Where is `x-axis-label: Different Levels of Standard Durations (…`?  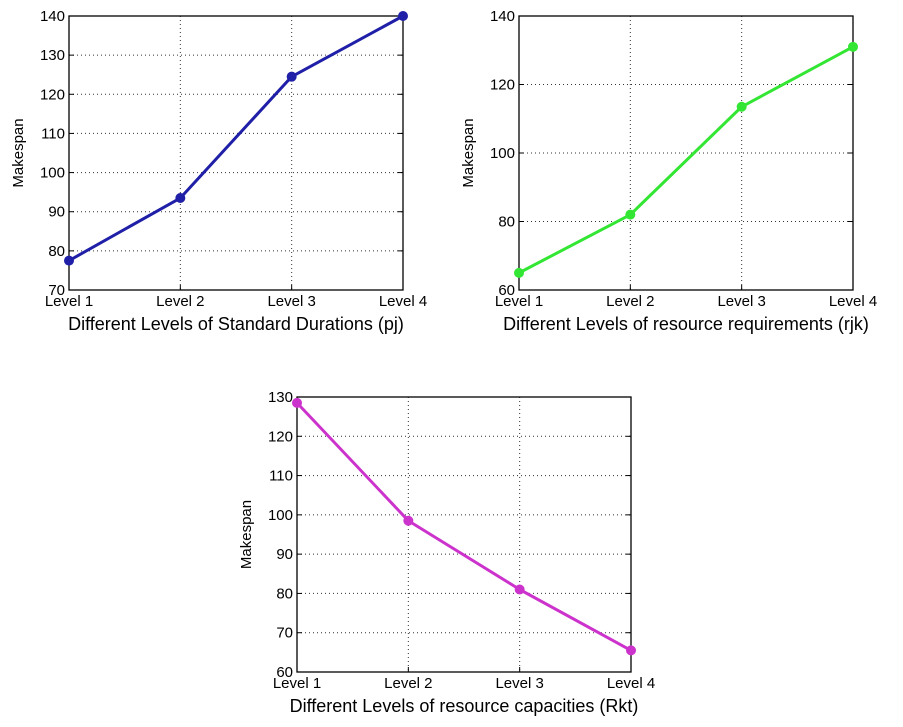
x-axis-label: Different Levels of Standard Durations (… is located at coordinates (236, 324).